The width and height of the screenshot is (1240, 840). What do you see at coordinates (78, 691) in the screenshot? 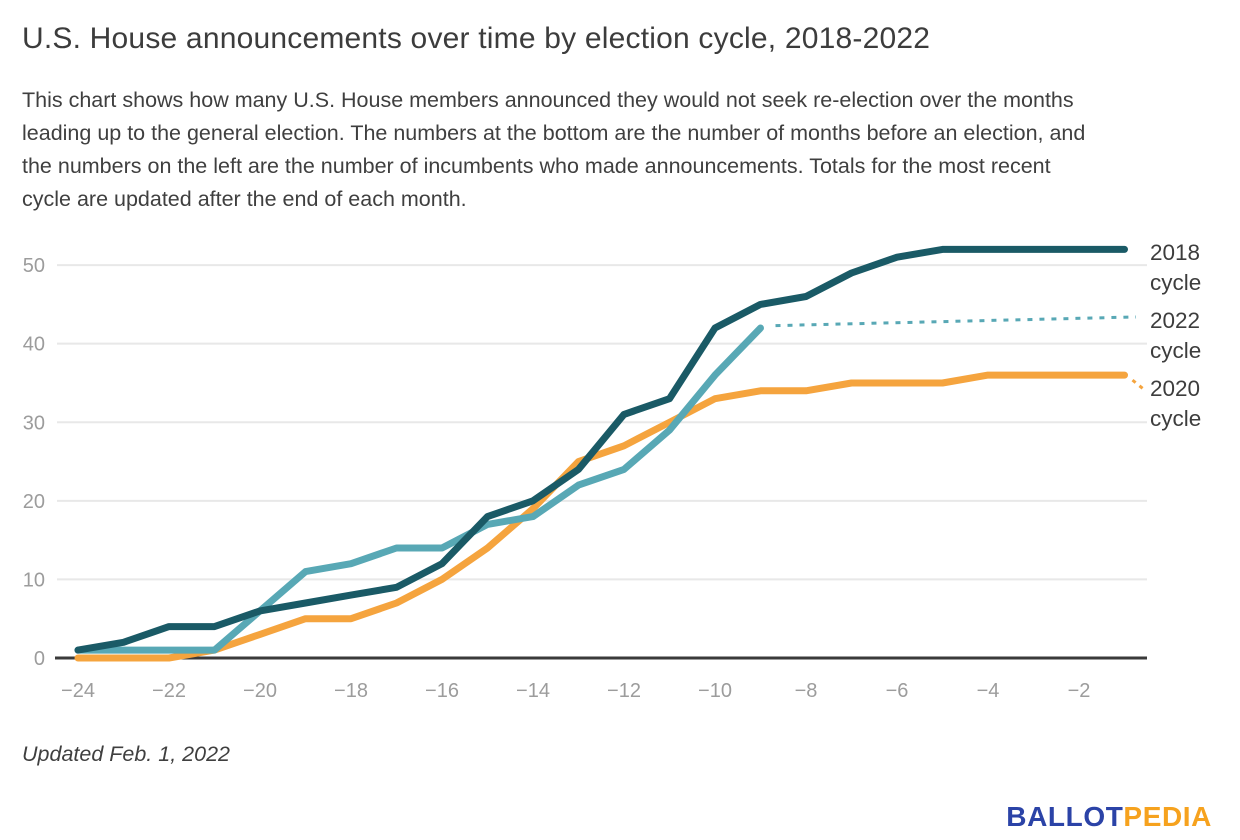
I see `x-tick-label: −24` at bounding box center [78, 691].